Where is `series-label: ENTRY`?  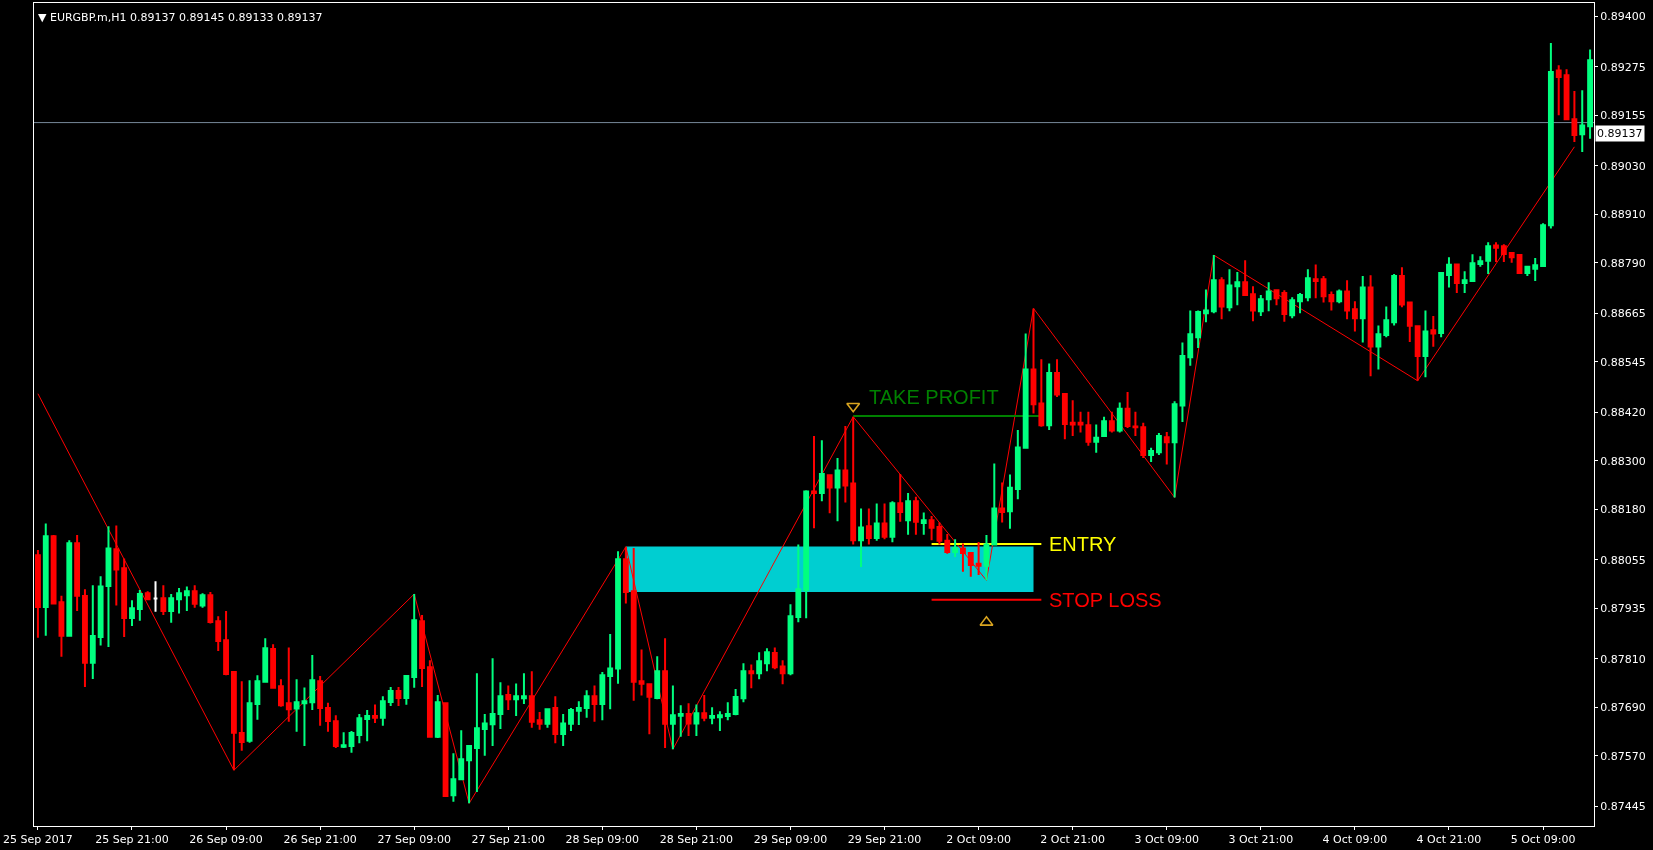 series-label: ENTRY is located at coordinates (1083, 544).